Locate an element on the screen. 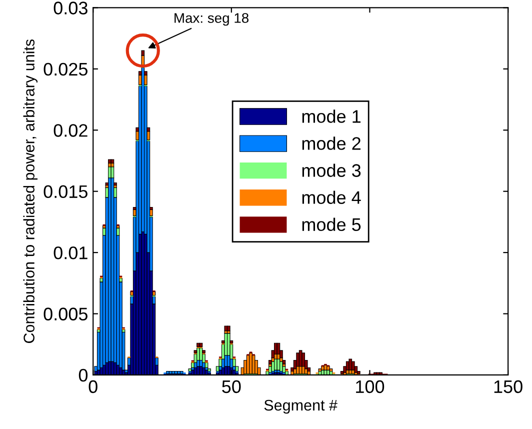 The width and height of the screenshot is (532, 429). y-tick-label: 0 is located at coordinates (83, 375).